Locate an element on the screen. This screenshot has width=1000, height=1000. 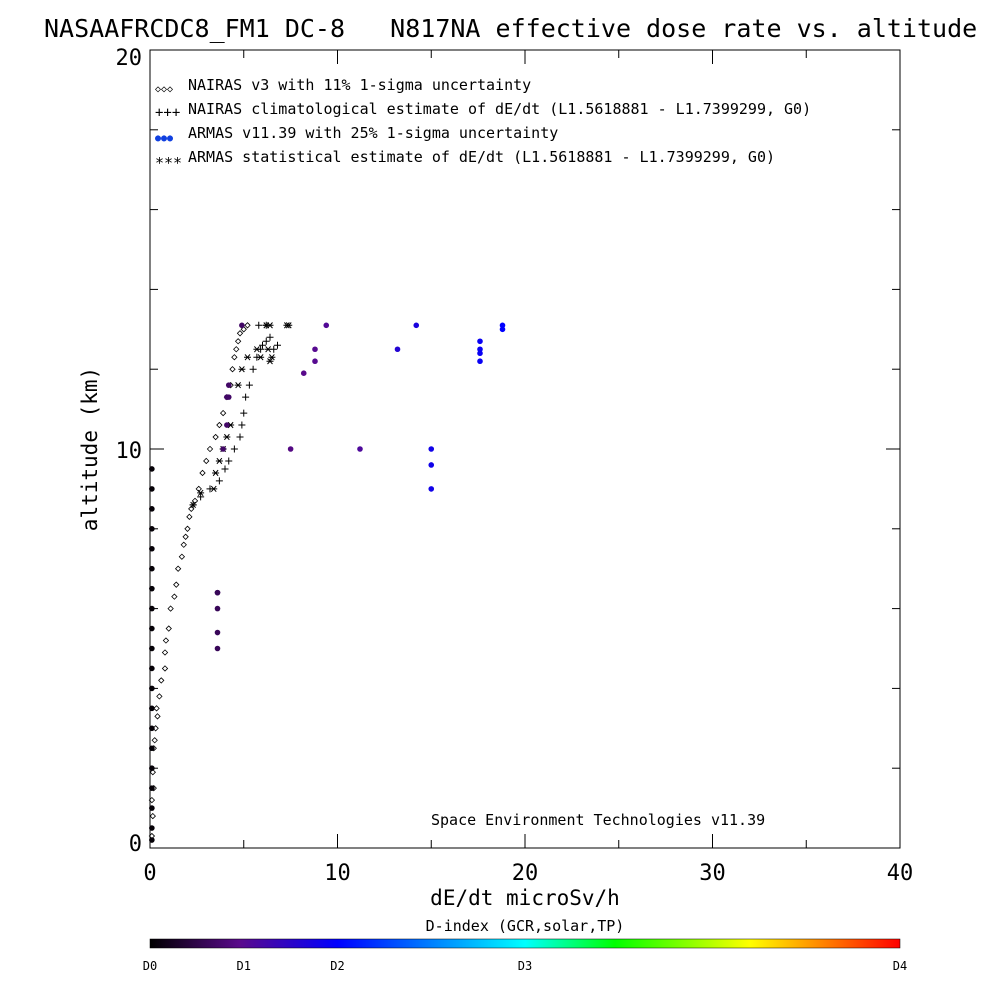
colorbar-label: D4 is located at coordinates (900, 966).